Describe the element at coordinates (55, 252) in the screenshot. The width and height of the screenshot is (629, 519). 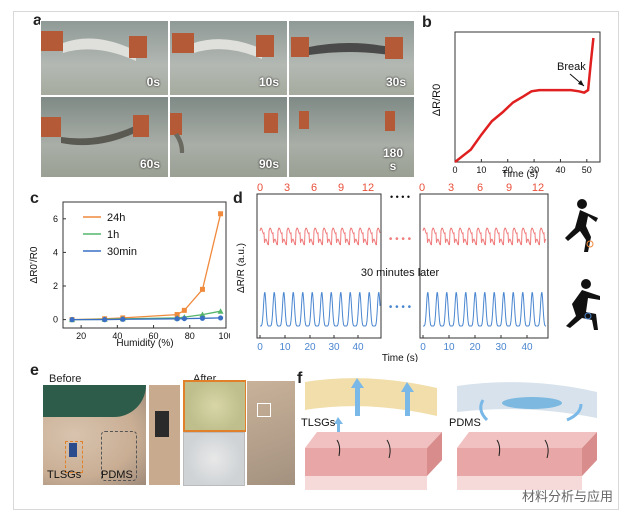
I see `y-tick-label-4: 4` at that location.